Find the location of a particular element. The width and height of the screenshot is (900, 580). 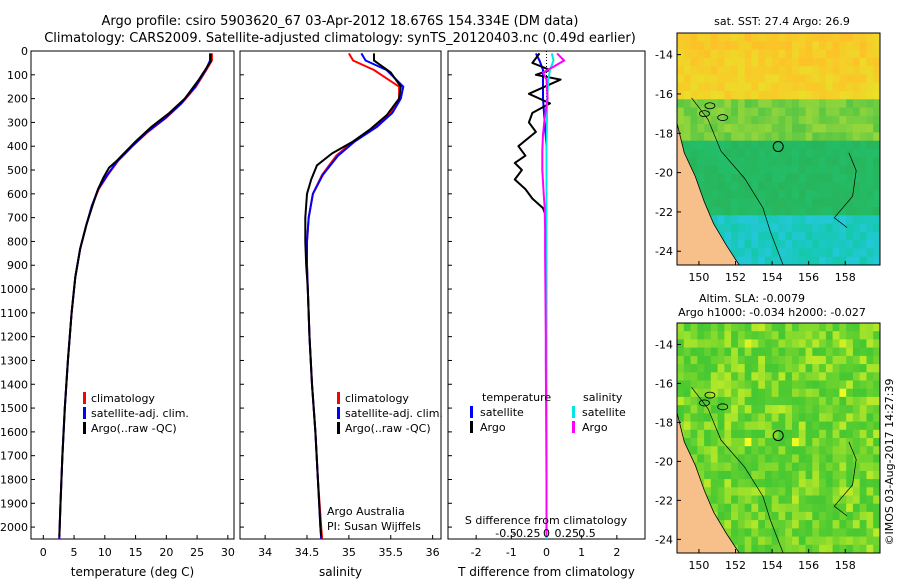

temperature-x-tick-label: 30 is located at coordinates (228, 552).